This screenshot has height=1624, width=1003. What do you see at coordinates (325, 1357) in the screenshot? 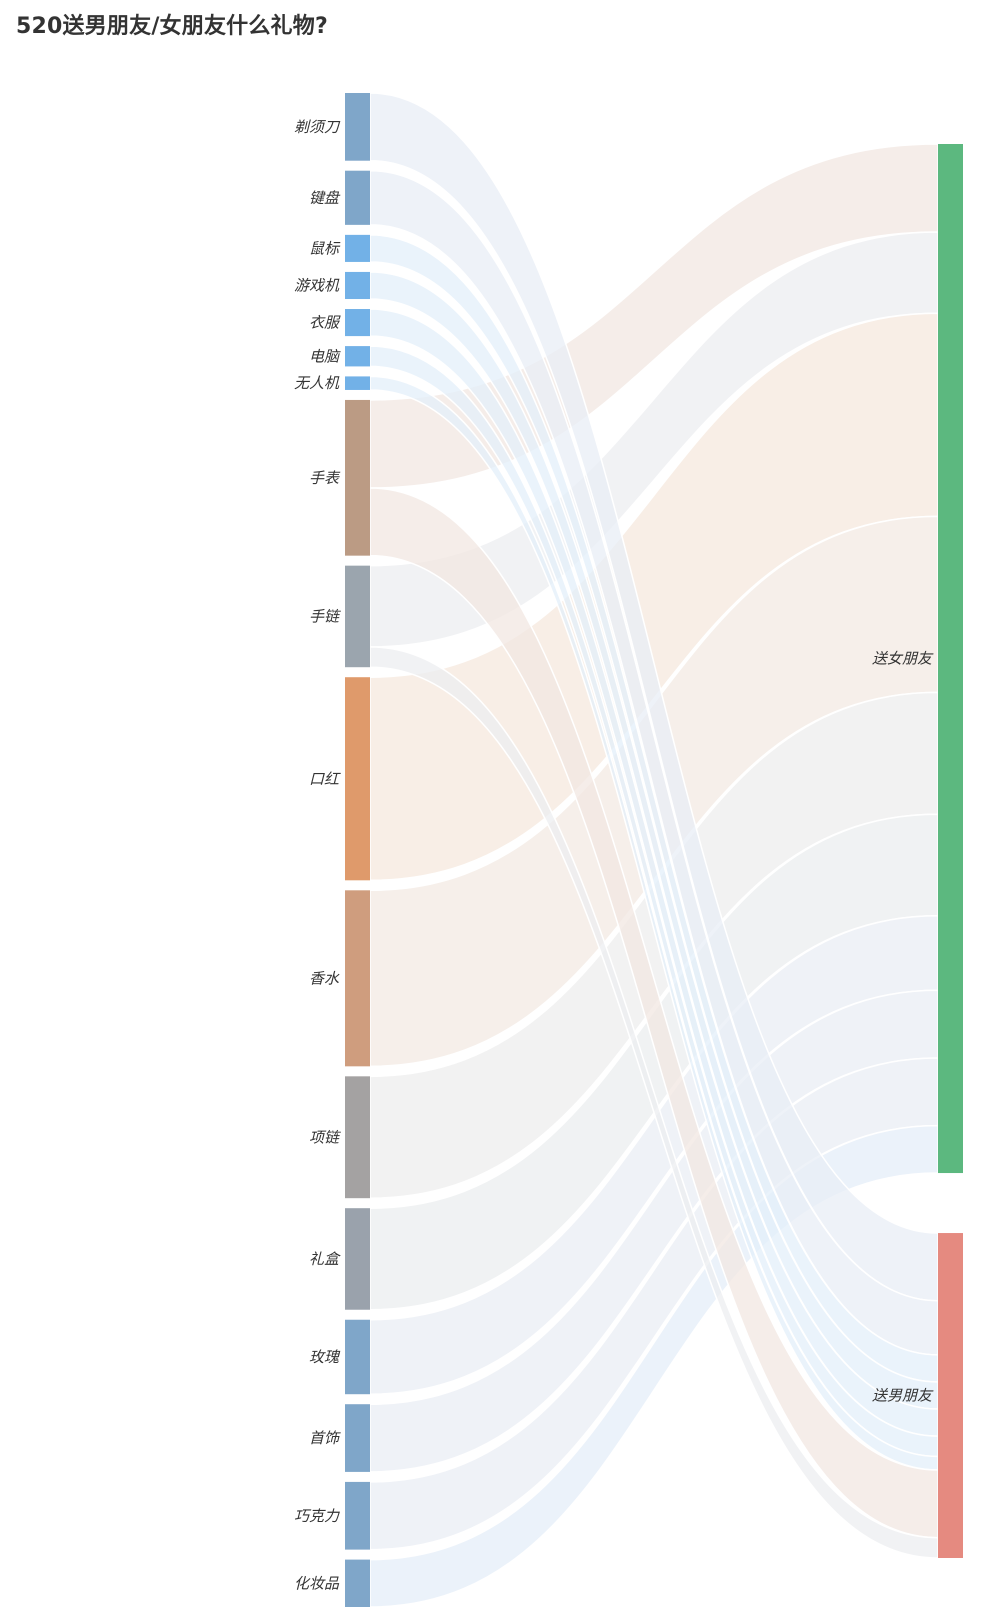
I see `source-node-label: 玫瑰` at bounding box center [325, 1357].